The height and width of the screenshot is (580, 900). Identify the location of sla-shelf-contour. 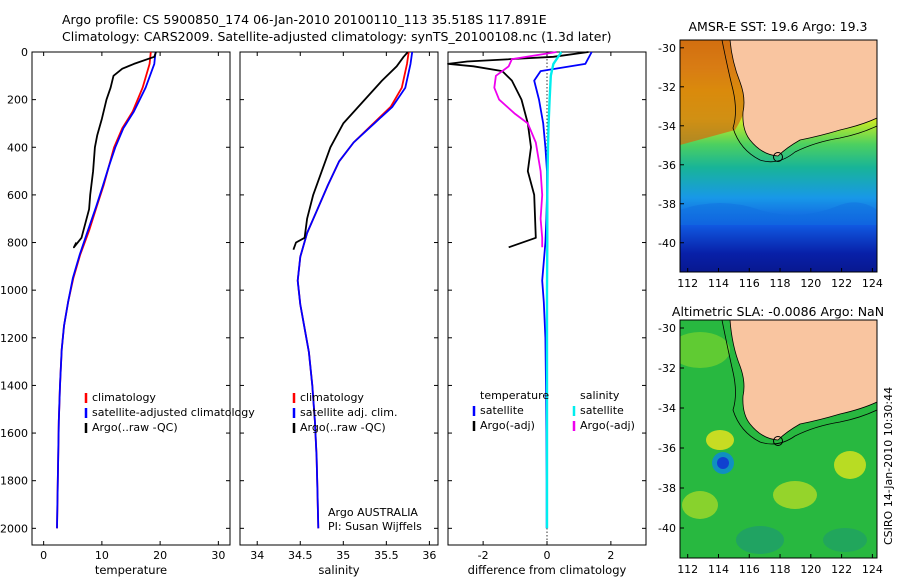
(799, 382).